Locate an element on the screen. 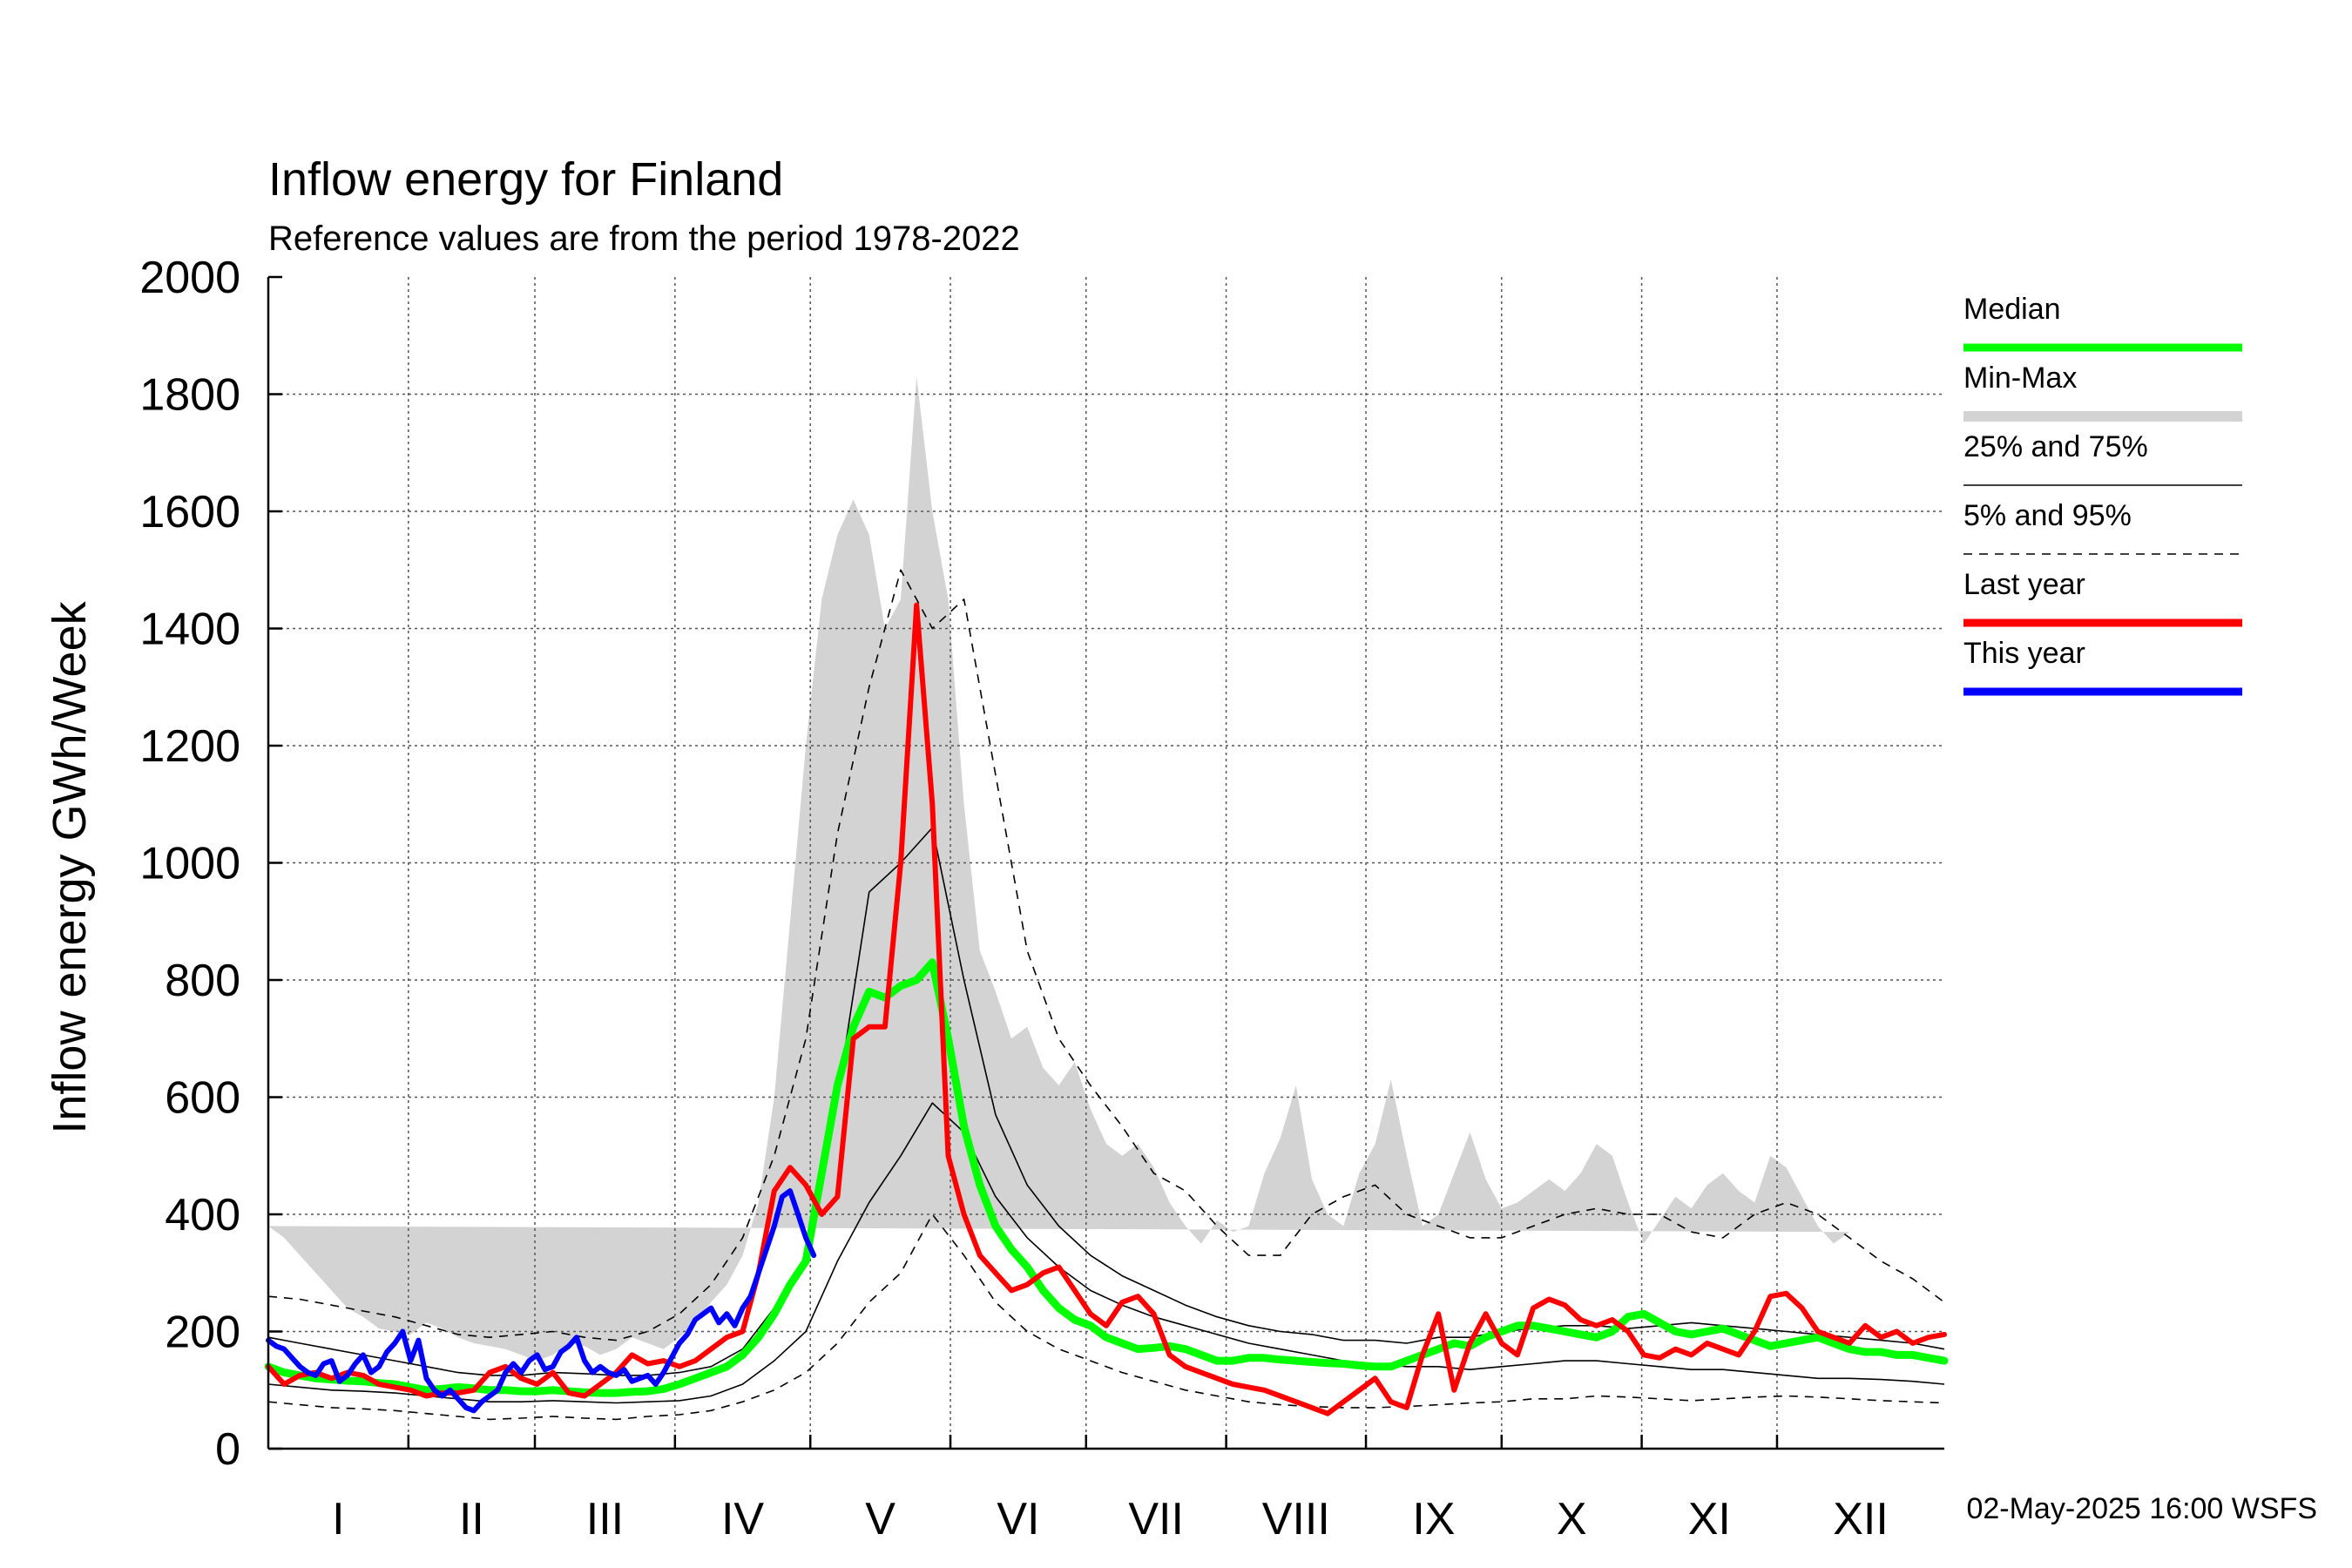 Image resolution: width=2352 pixels, height=1568 pixels. series-this-year-line is located at coordinates (541, 1301).